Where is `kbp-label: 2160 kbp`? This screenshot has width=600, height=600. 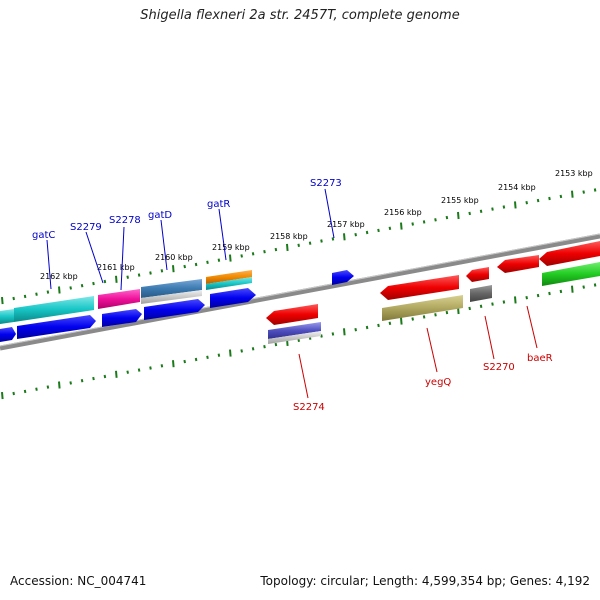
kbp-label: 2160 kbp is located at coordinates (174, 257).